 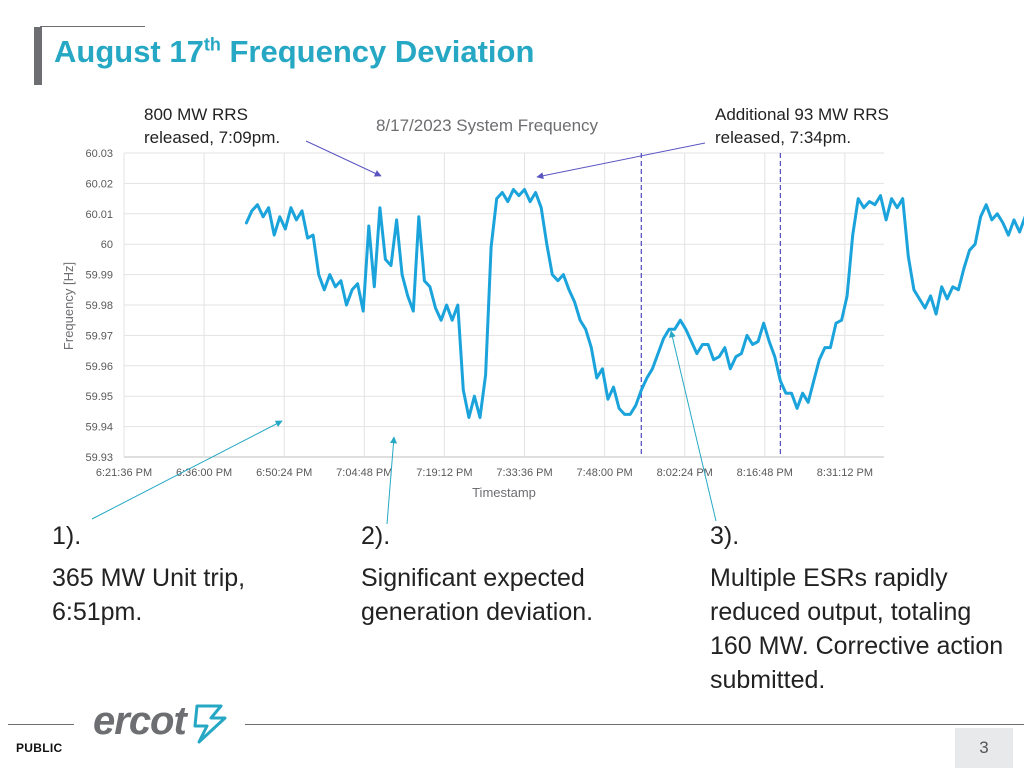 I want to click on rrs-marker-lines, so click(x=711, y=305).